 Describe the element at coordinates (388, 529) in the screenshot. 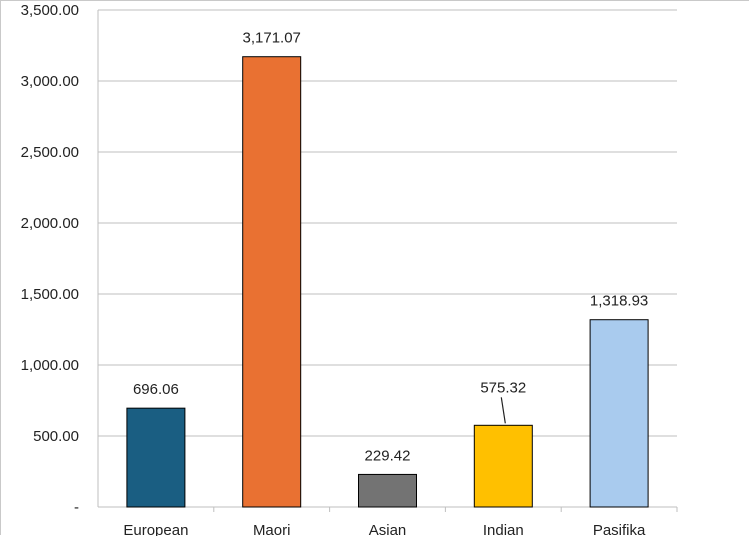

I see `x-tick-label-asian: Asian` at that location.